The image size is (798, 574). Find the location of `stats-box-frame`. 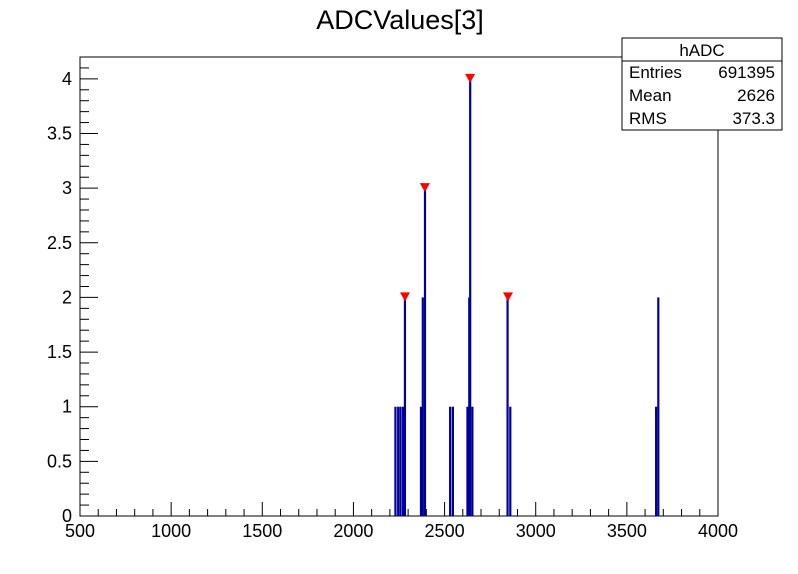

stats-box-frame is located at coordinates (702, 84).